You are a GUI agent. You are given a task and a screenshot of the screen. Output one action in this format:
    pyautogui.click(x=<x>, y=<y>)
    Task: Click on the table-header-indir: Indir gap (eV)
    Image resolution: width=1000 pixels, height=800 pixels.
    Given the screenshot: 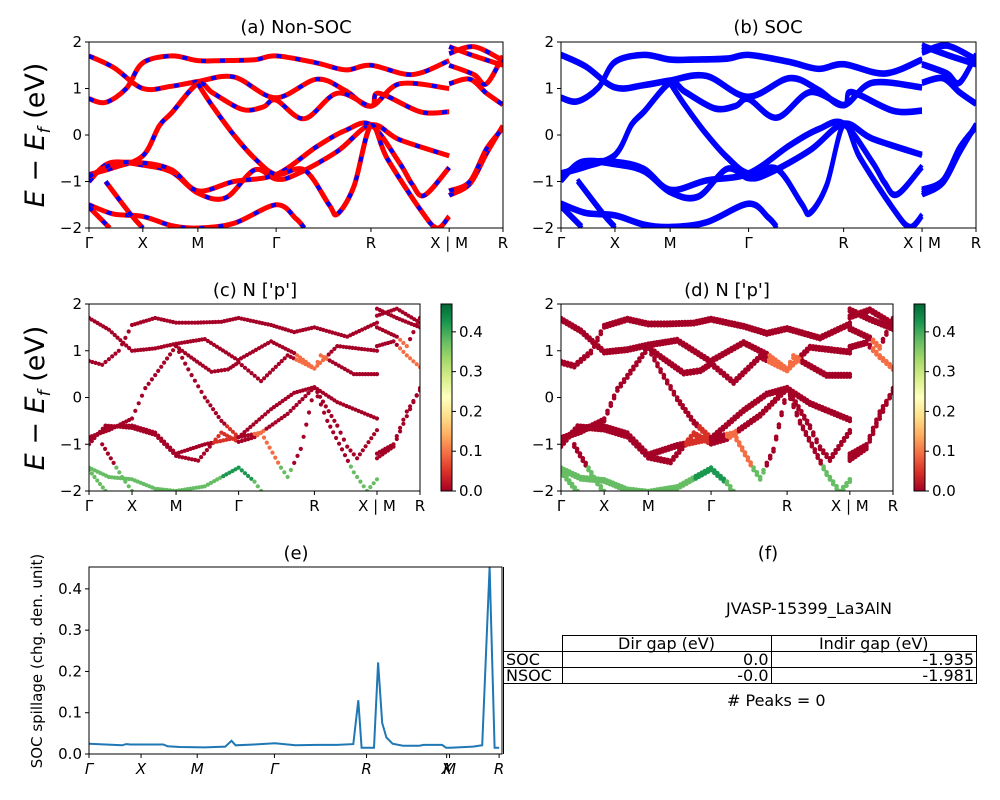 What is the action you would take?
    pyautogui.click(x=873, y=643)
    